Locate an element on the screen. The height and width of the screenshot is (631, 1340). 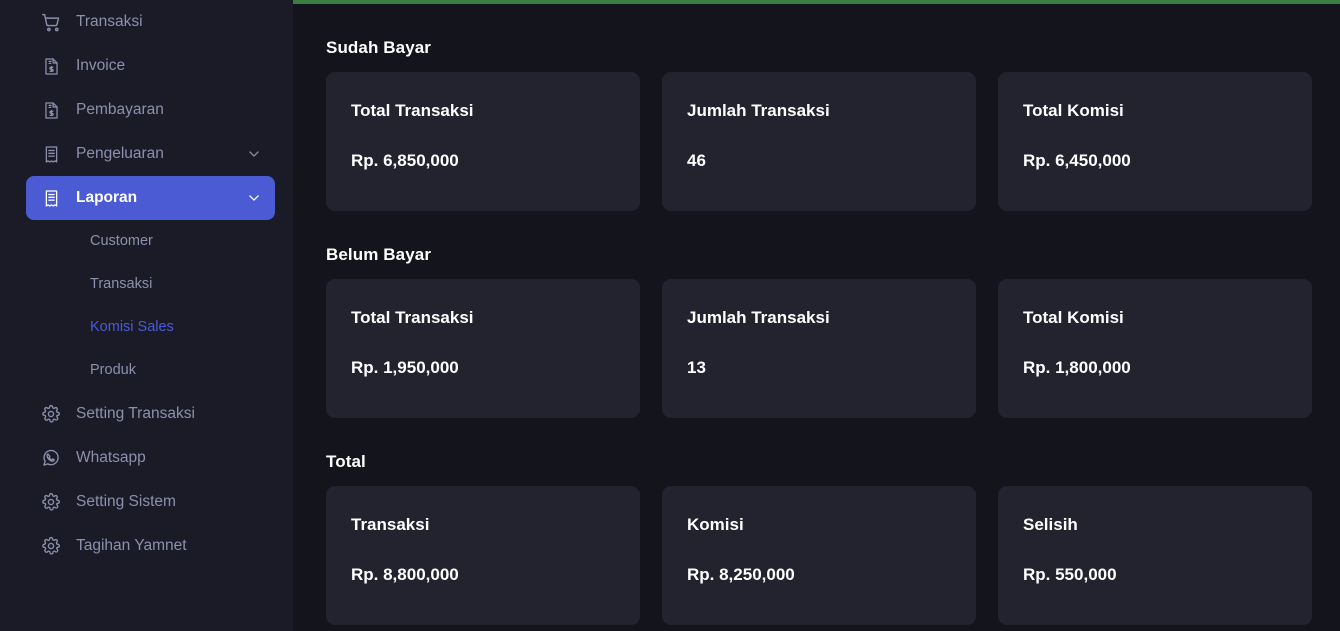
sidebar-item-pengeluaran: Pengeluaran is located at coordinates (150, 154).